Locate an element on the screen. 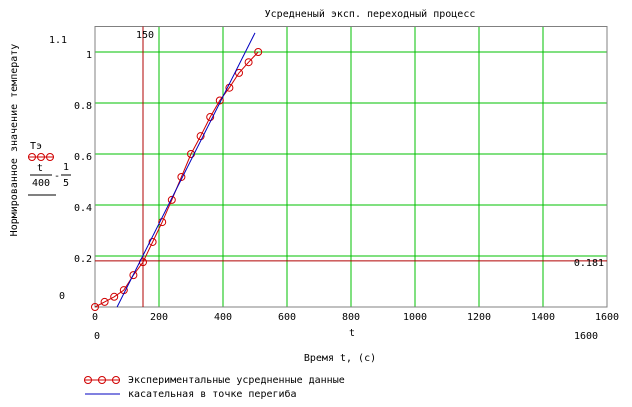 The height and width of the screenshot is (407, 632). y-axis-label: Нормированное значение температу is located at coordinates (14, 140).